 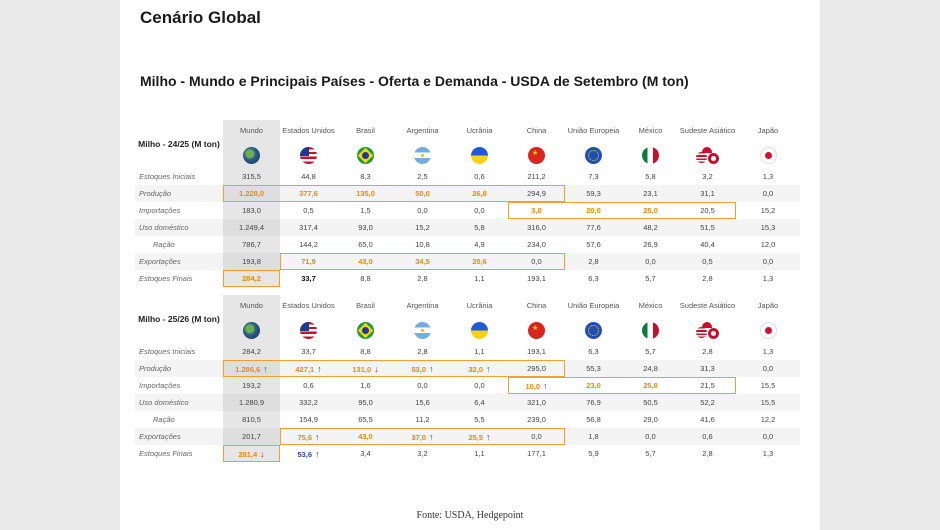 What do you see at coordinates (479, 419) in the screenshot?
I see `cell-value: 5,5` at bounding box center [479, 419].